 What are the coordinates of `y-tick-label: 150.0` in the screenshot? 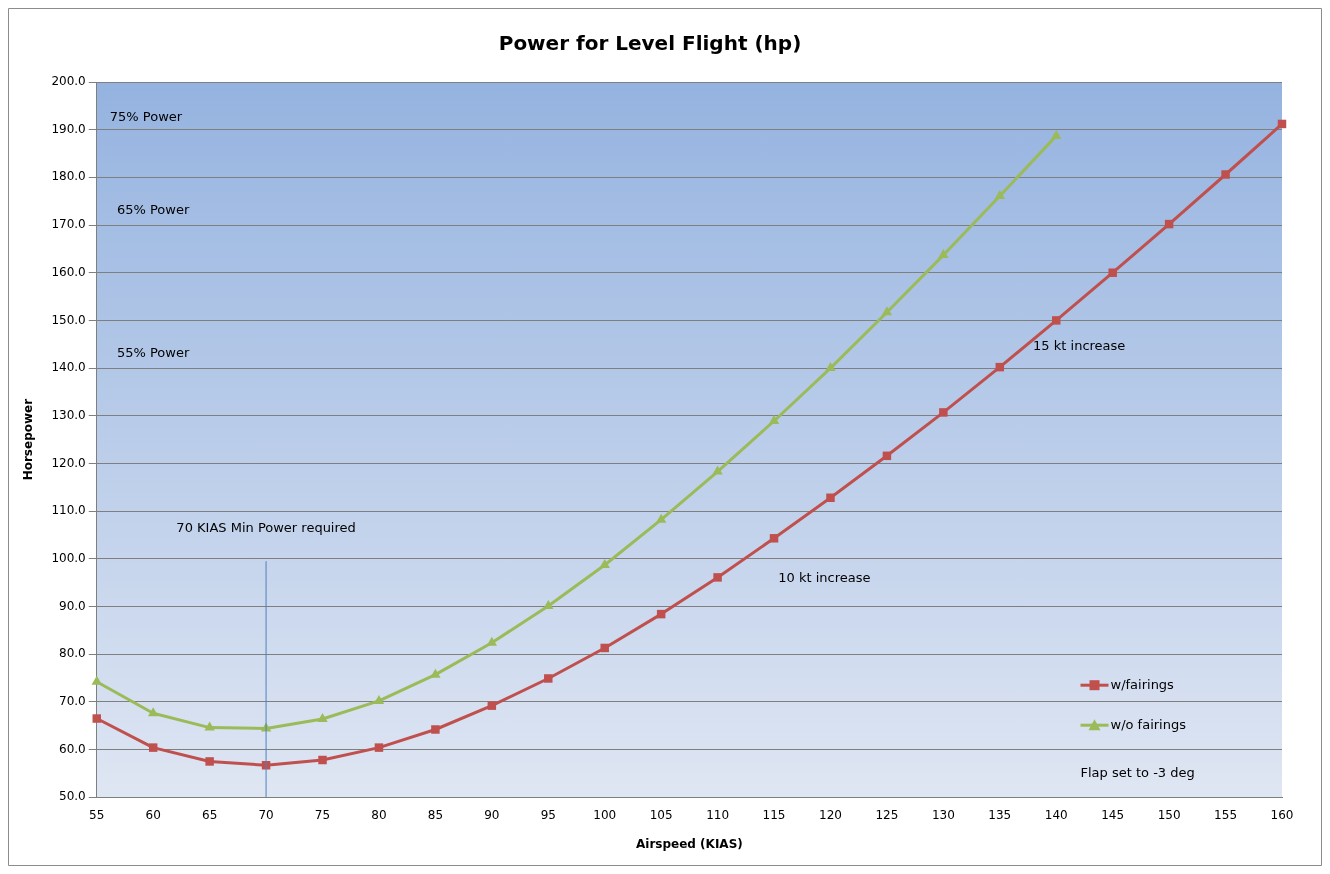 It's located at (68, 319).